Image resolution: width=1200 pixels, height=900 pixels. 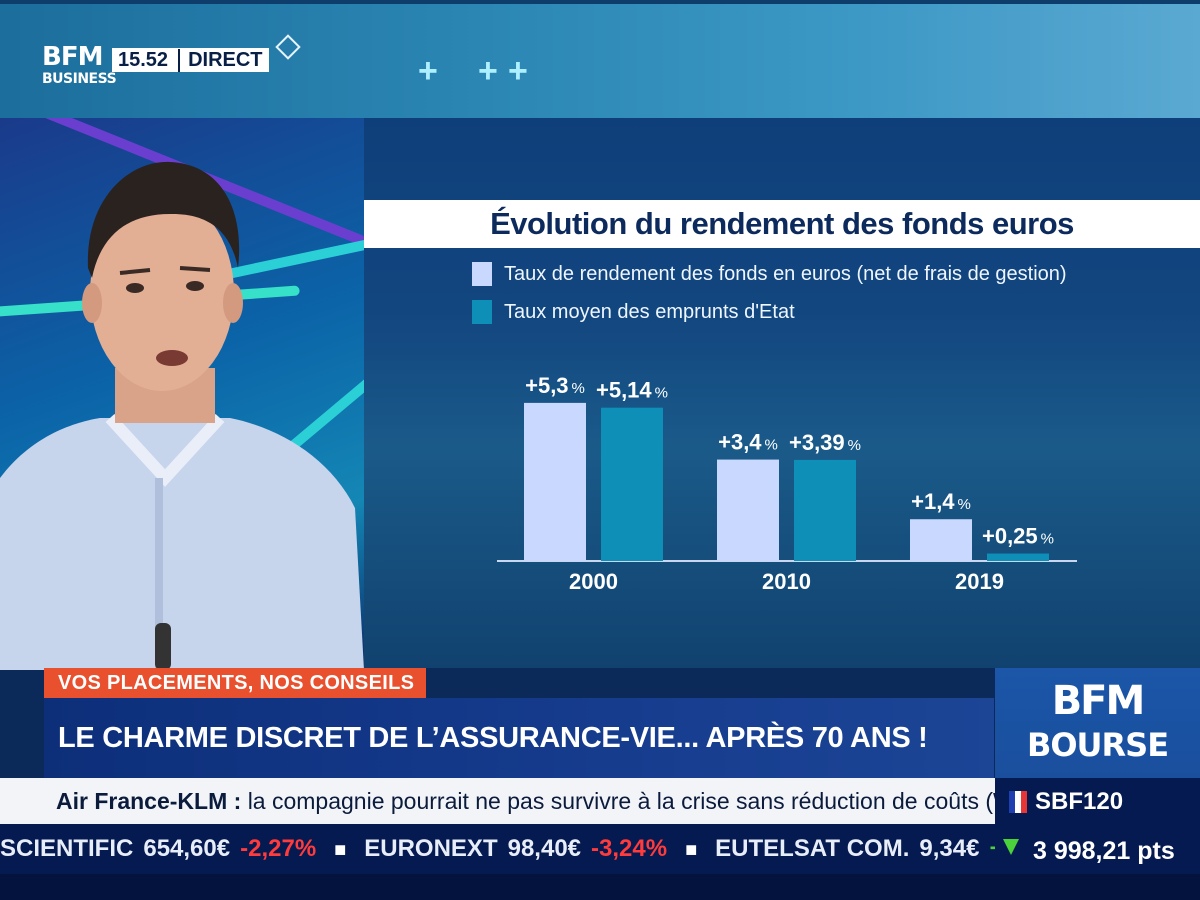 What do you see at coordinates (431, 848) in the screenshot?
I see `ticker-name: EURONEXT` at bounding box center [431, 848].